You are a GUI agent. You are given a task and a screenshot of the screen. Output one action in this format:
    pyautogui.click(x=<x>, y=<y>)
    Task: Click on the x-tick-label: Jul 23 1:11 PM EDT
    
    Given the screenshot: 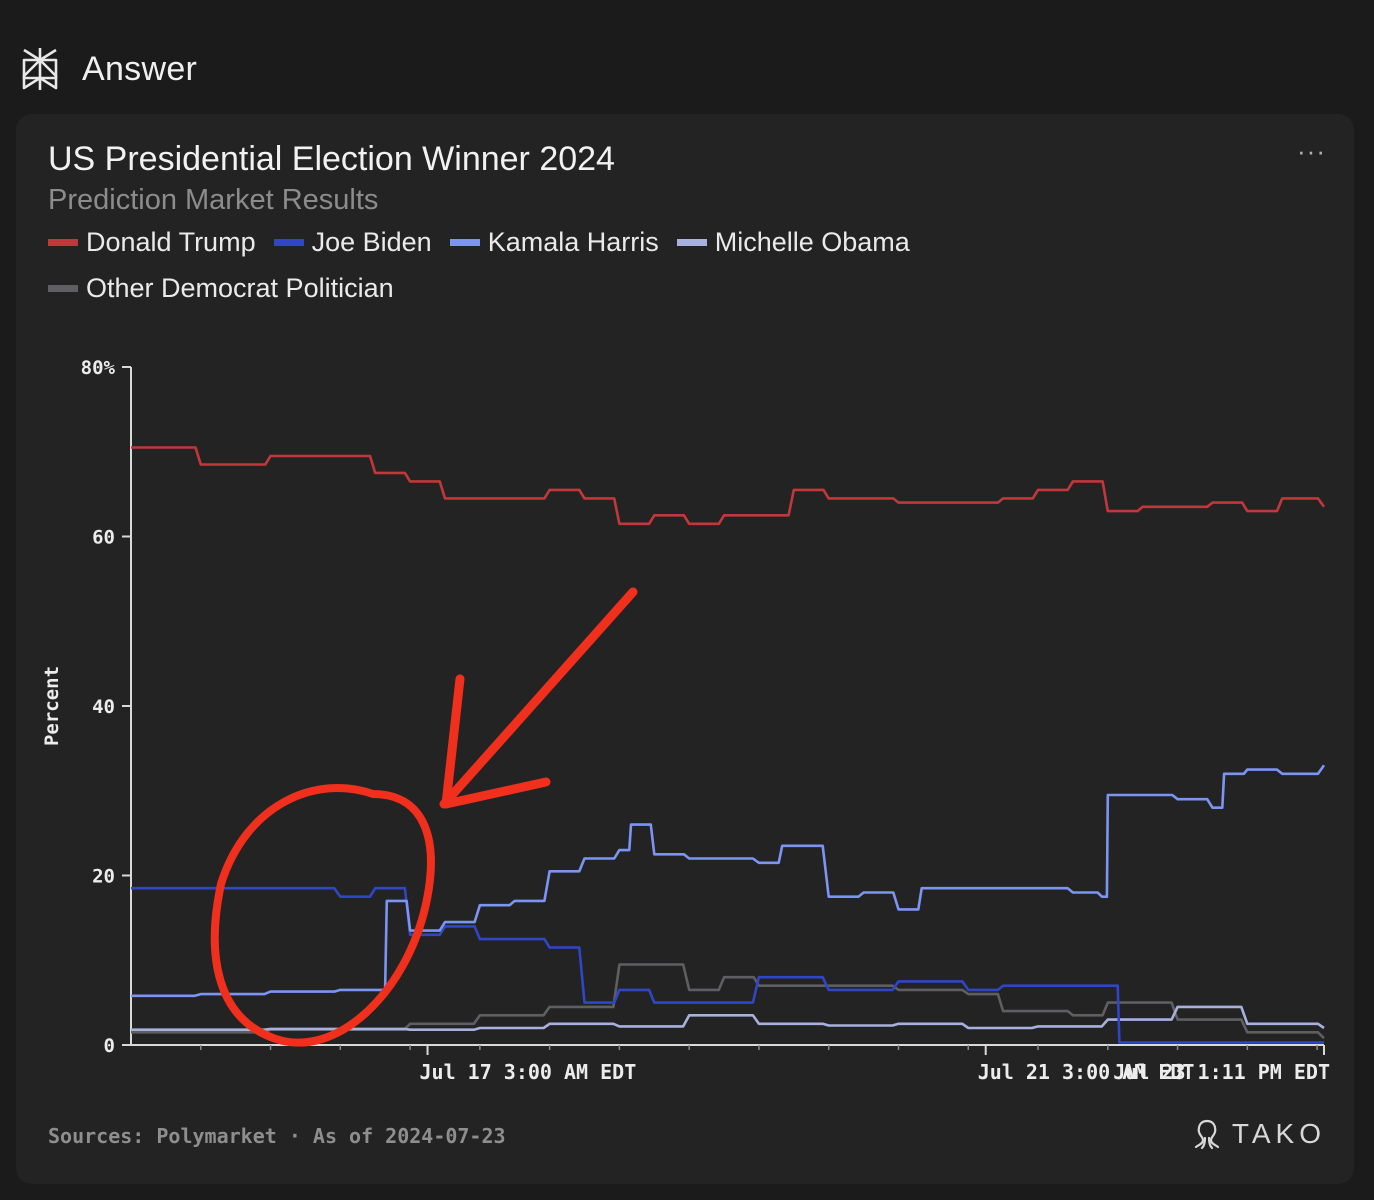 What is the action you would take?
    pyautogui.click(x=1221, y=1072)
    